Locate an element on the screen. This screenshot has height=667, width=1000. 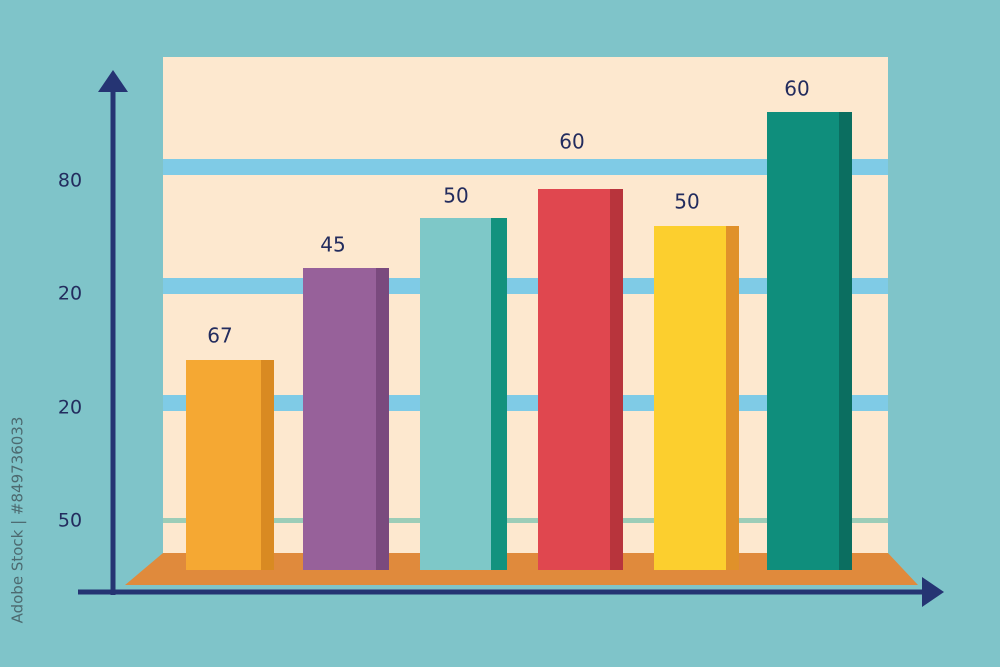
axis-label: 80 is located at coordinates (70, 181).